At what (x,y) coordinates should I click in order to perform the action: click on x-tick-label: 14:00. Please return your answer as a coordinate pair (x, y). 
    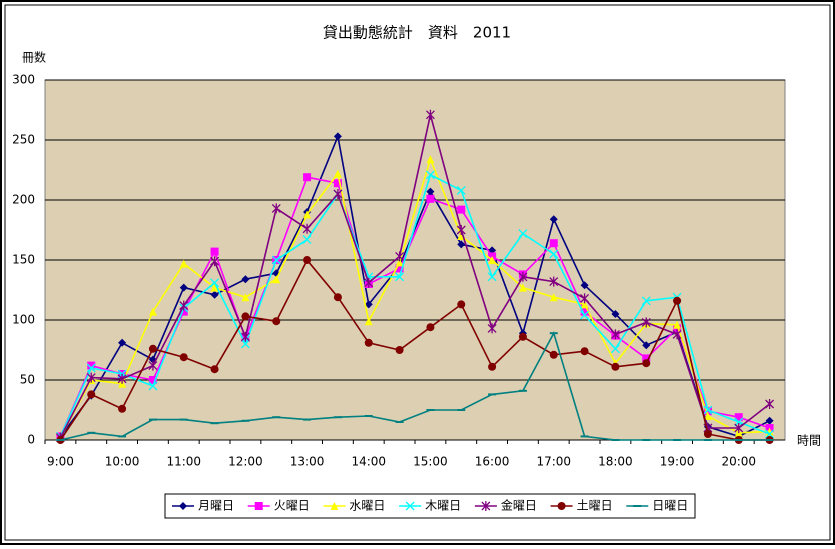
    Looking at the image, I should click on (368, 462).